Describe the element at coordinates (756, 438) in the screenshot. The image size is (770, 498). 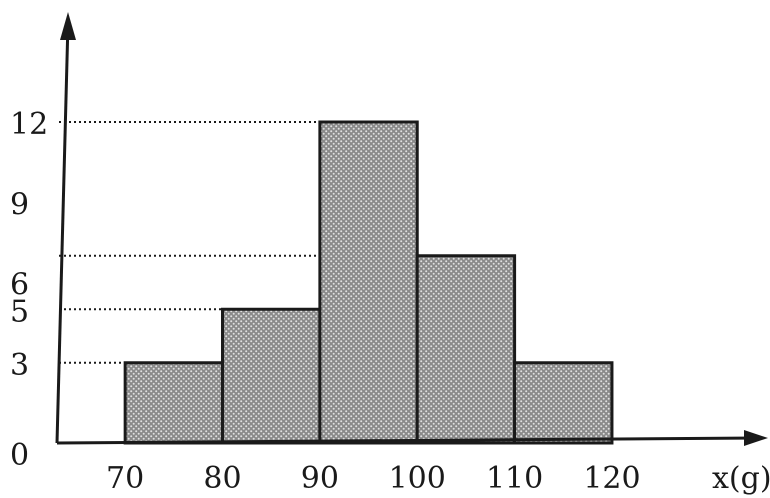
I see `x-axis-arrowhead` at that location.